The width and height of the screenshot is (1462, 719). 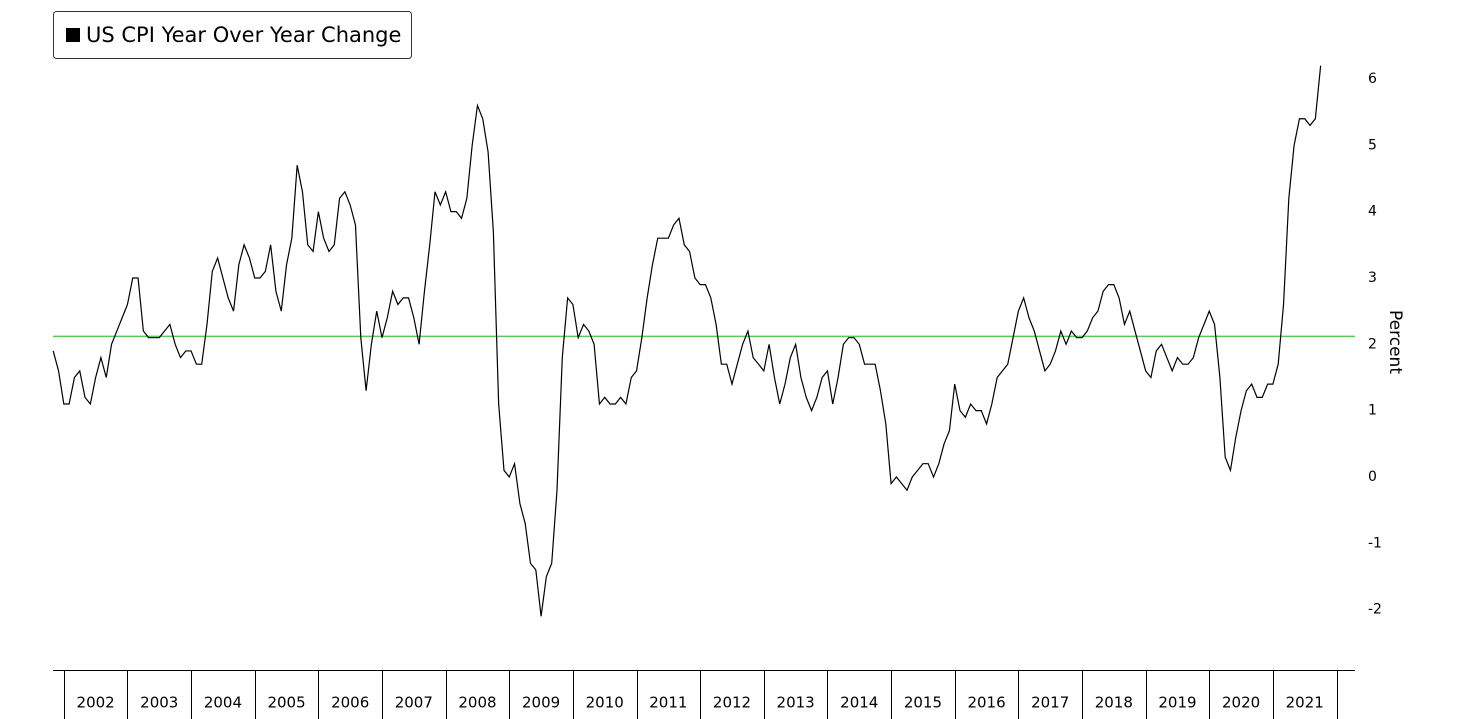 I want to click on x-tick-label: 2010, so click(x=605, y=703).